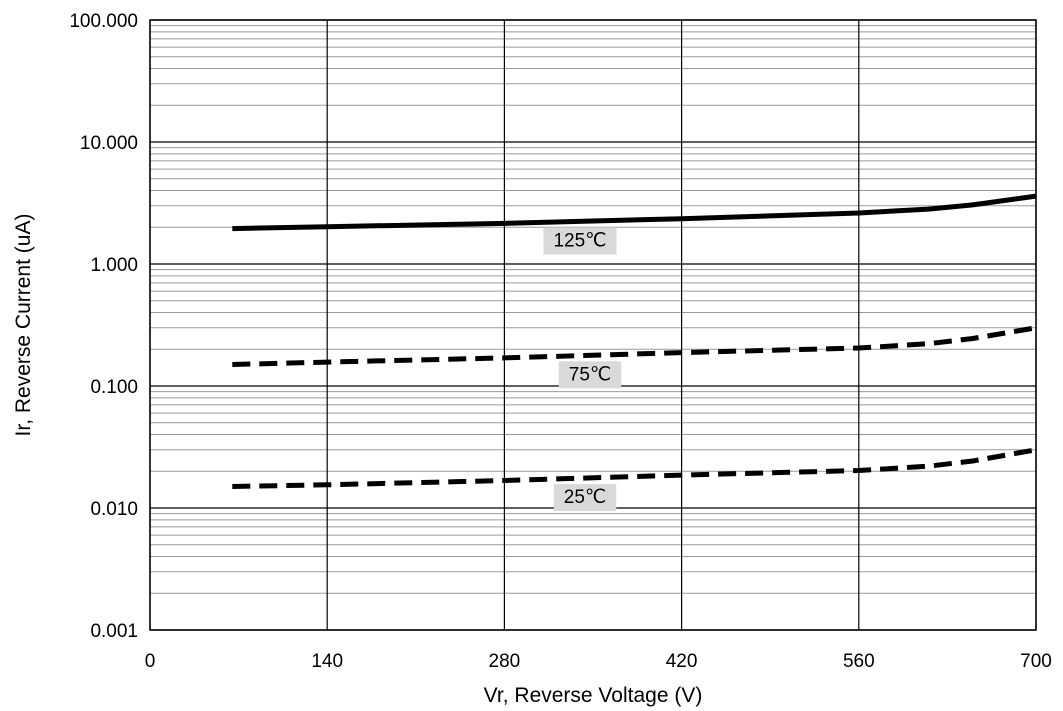 The width and height of the screenshot is (1063, 711). Describe the element at coordinates (593, 695) in the screenshot. I see `x-axis-label: Vr, Reverse Voltage (V)` at that location.